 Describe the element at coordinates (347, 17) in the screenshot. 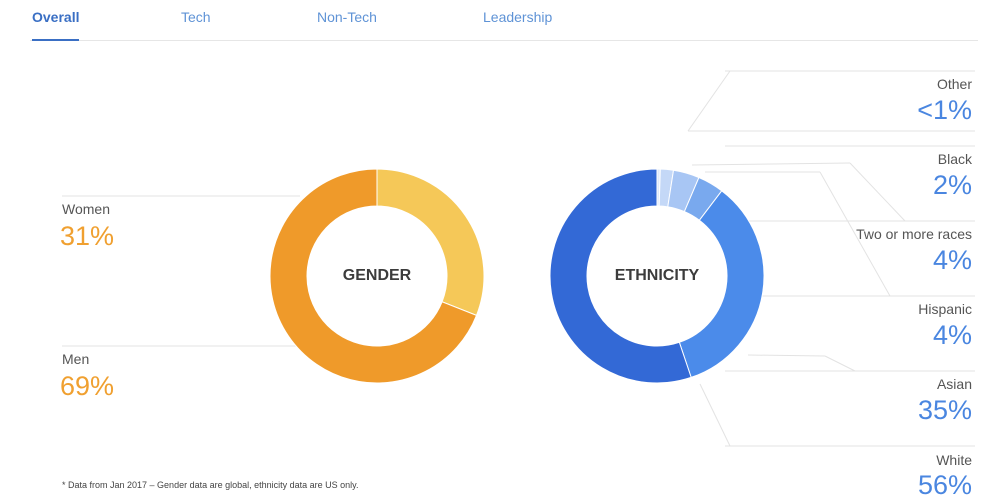

I see `tab-non-tech: Non-Tech` at that location.